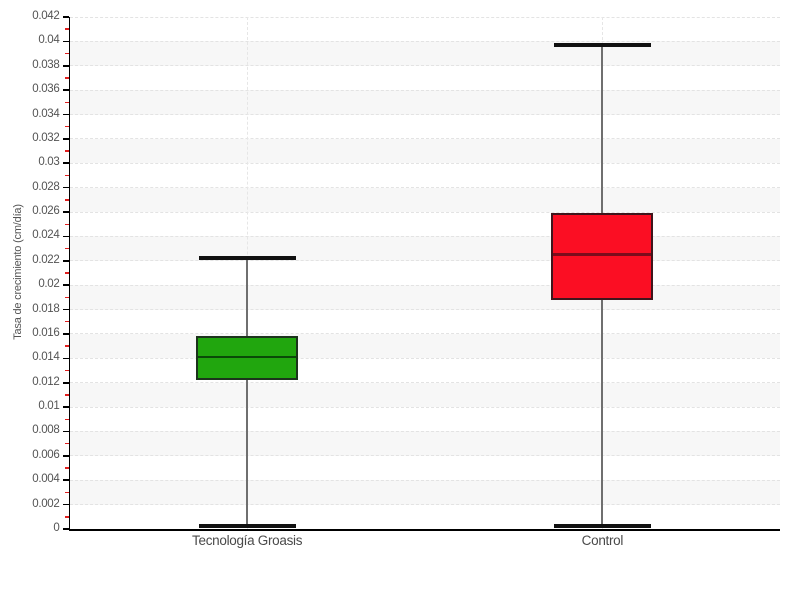 This screenshot has height=600, width=800. Describe the element at coordinates (46, 186) in the screenshot. I see `y-tick-label: 0.028` at that location.